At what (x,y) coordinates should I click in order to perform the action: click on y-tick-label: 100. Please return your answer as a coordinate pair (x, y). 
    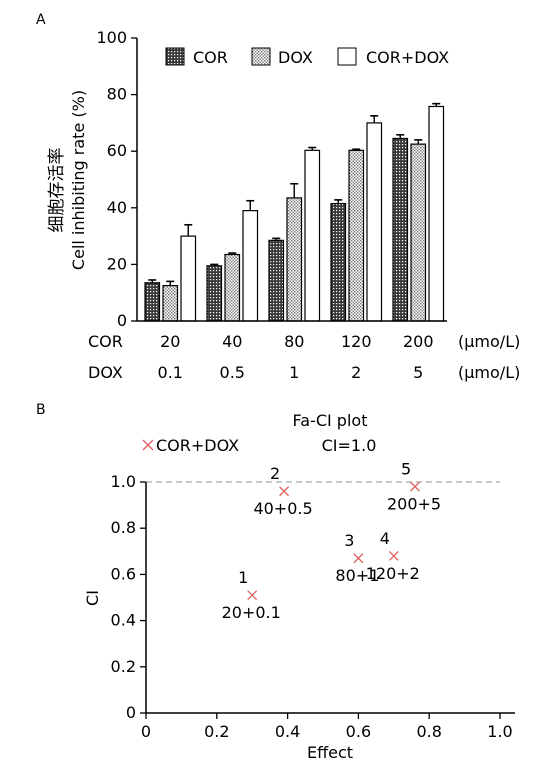
    Looking at the image, I should click on (111, 37).